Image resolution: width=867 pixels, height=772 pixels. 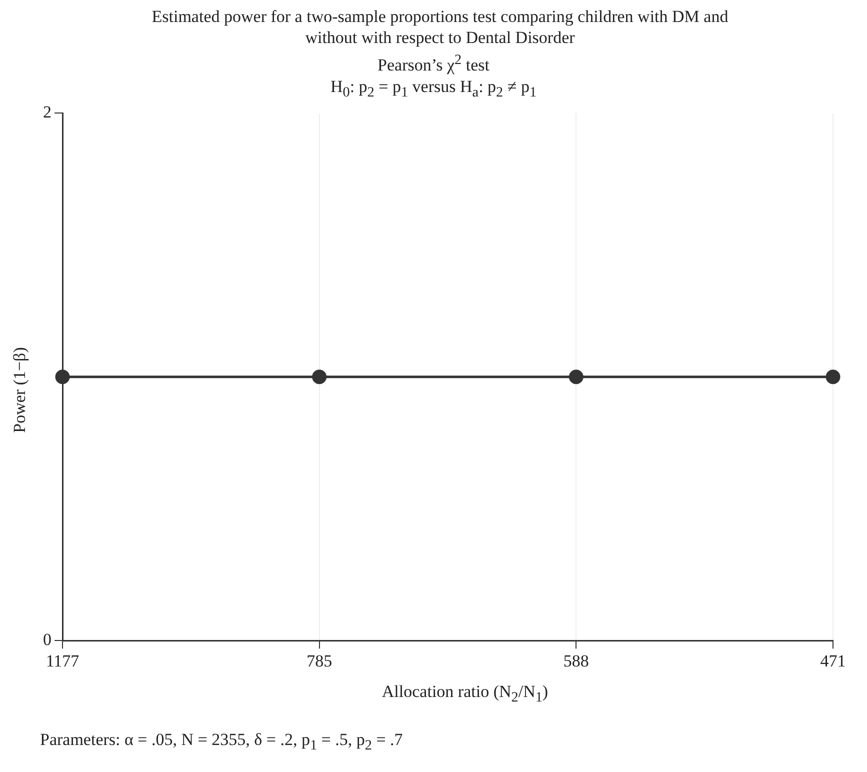 What do you see at coordinates (221, 742) in the screenshot?
I see `text: Parameters: α = .05, N = 2355, δ = .2, p$_{1}$ = .5, p$_{2}$ = .7` at bounding box center [221, 742].